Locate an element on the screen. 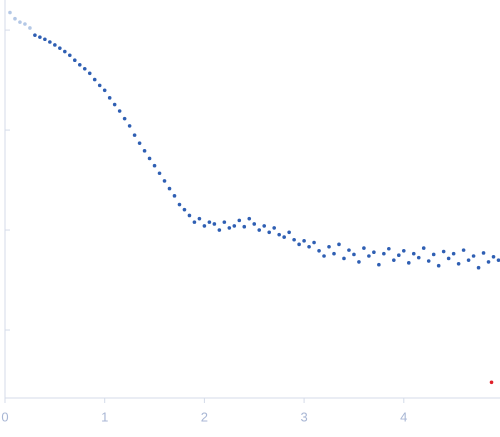 This screenshot has height=437, width=500. x-tick-label: 2 is located at coordinates (204, 416).